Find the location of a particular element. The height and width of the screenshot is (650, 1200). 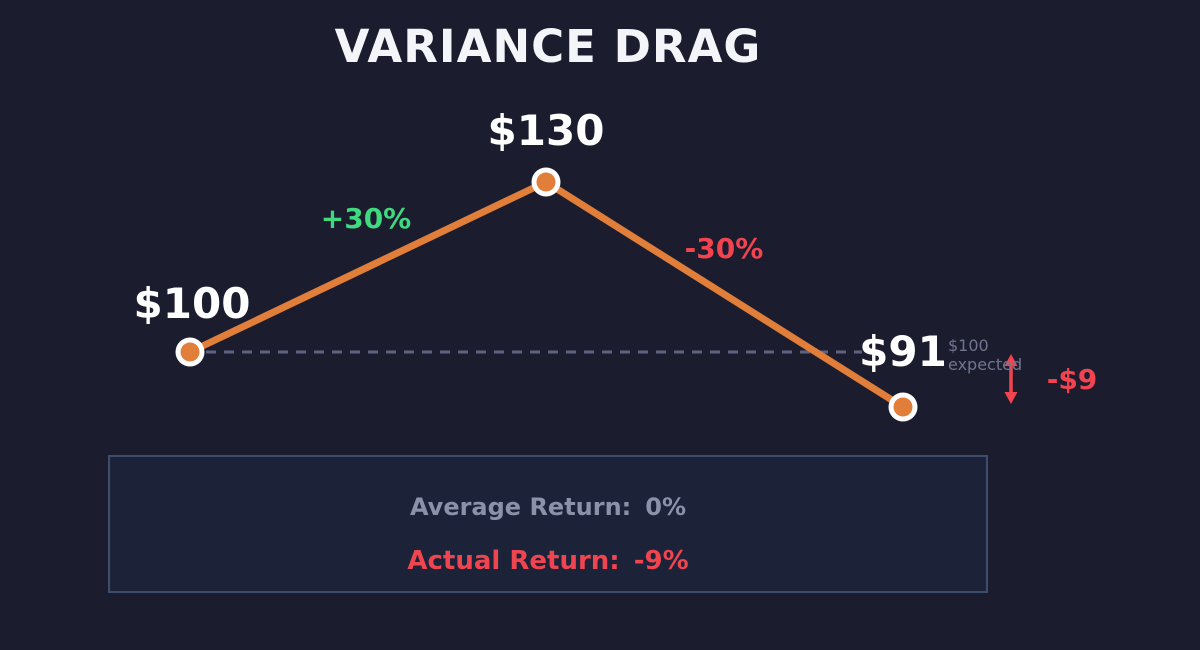

point-label-peak: $130 is located at coordinates (546, 130).